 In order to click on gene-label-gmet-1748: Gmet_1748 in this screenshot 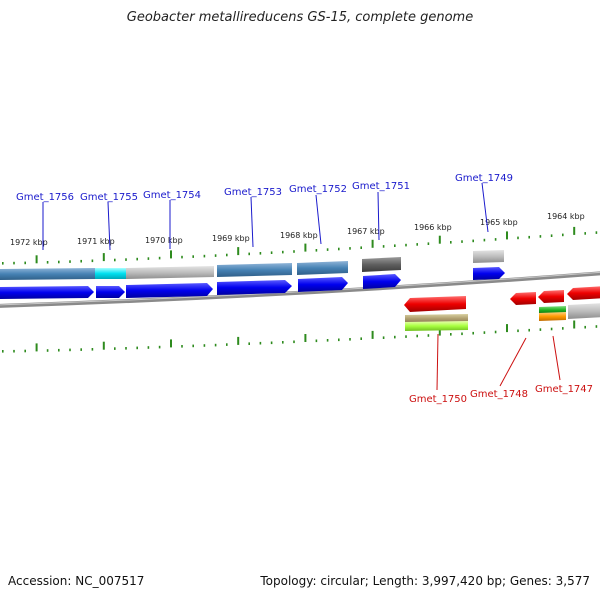, I will do `click(499, 394)`.